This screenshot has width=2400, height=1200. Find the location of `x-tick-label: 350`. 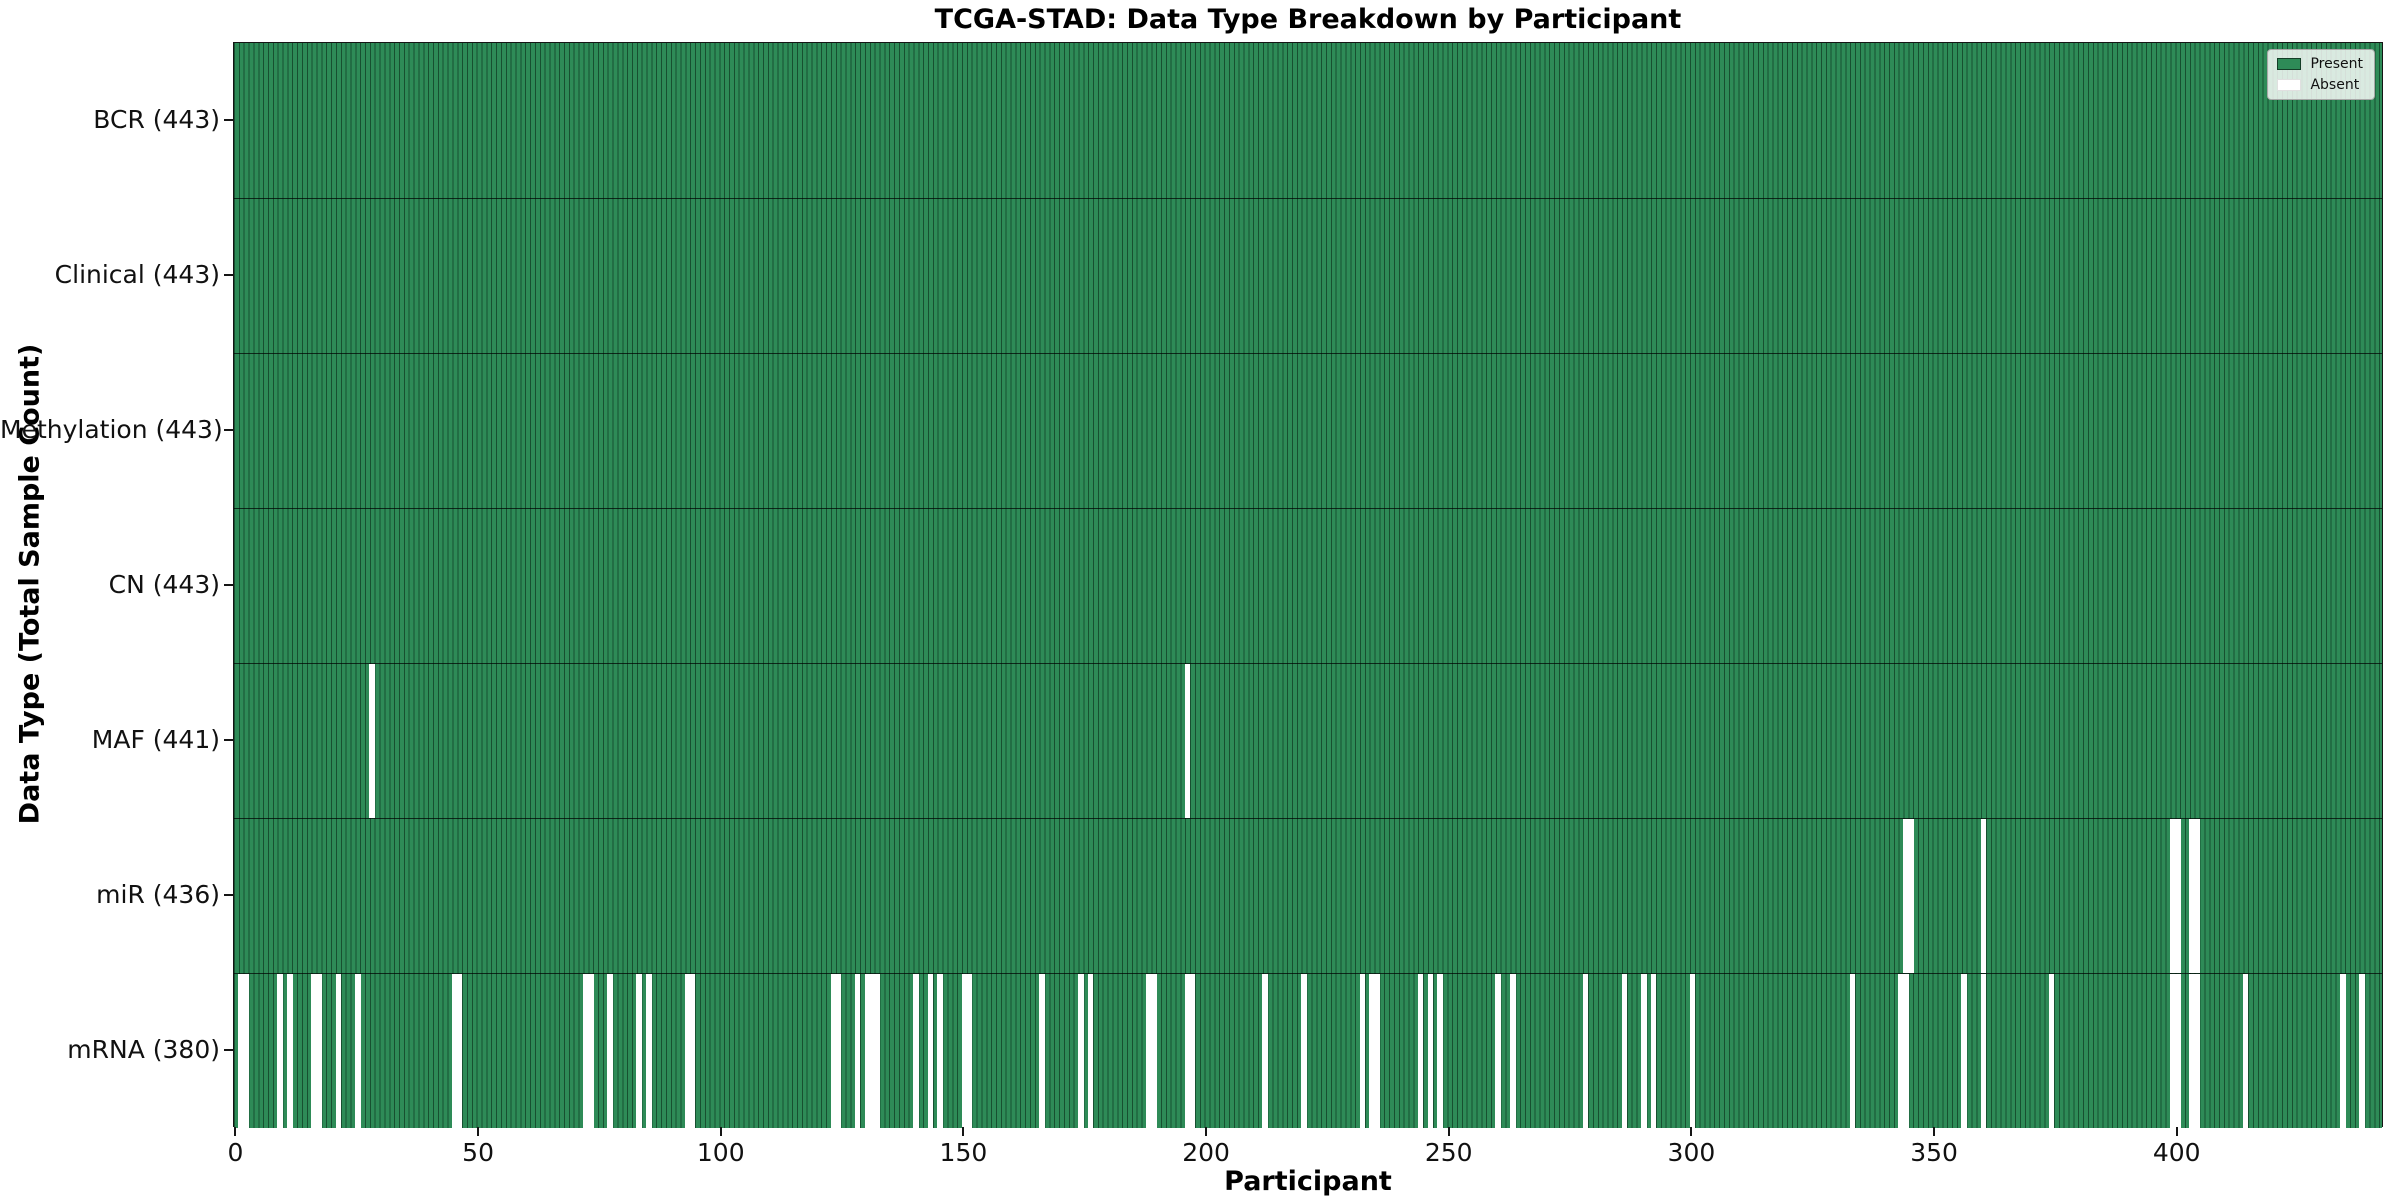

x-tick-label: 350 is located at coordinates (1934, 1152).